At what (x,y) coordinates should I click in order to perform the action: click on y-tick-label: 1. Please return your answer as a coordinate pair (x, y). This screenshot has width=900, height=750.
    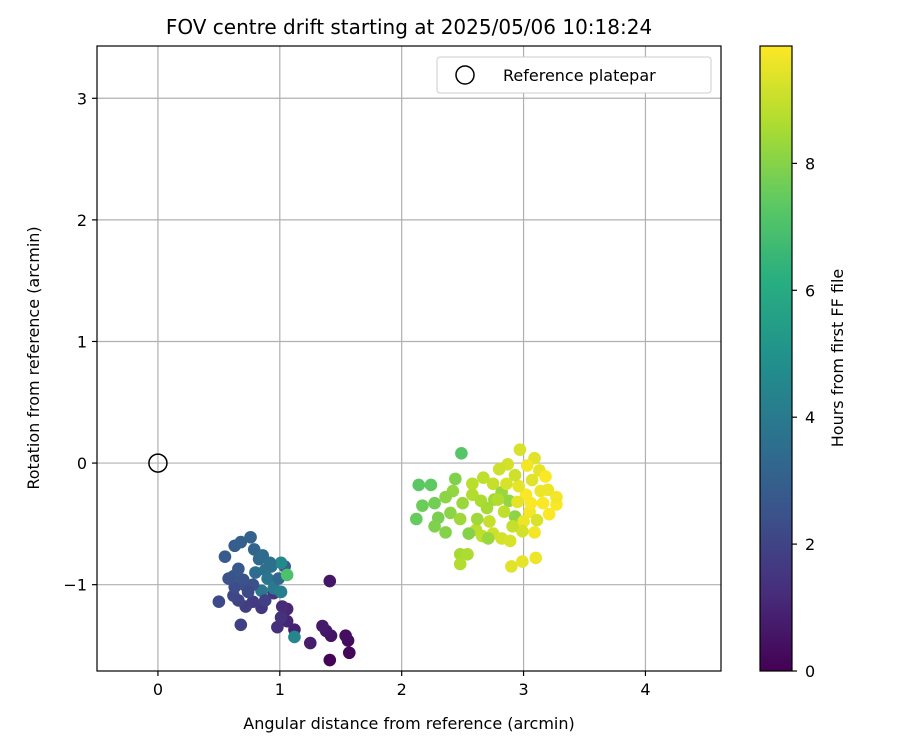
    Looking at the image, I should click on (82, 341).